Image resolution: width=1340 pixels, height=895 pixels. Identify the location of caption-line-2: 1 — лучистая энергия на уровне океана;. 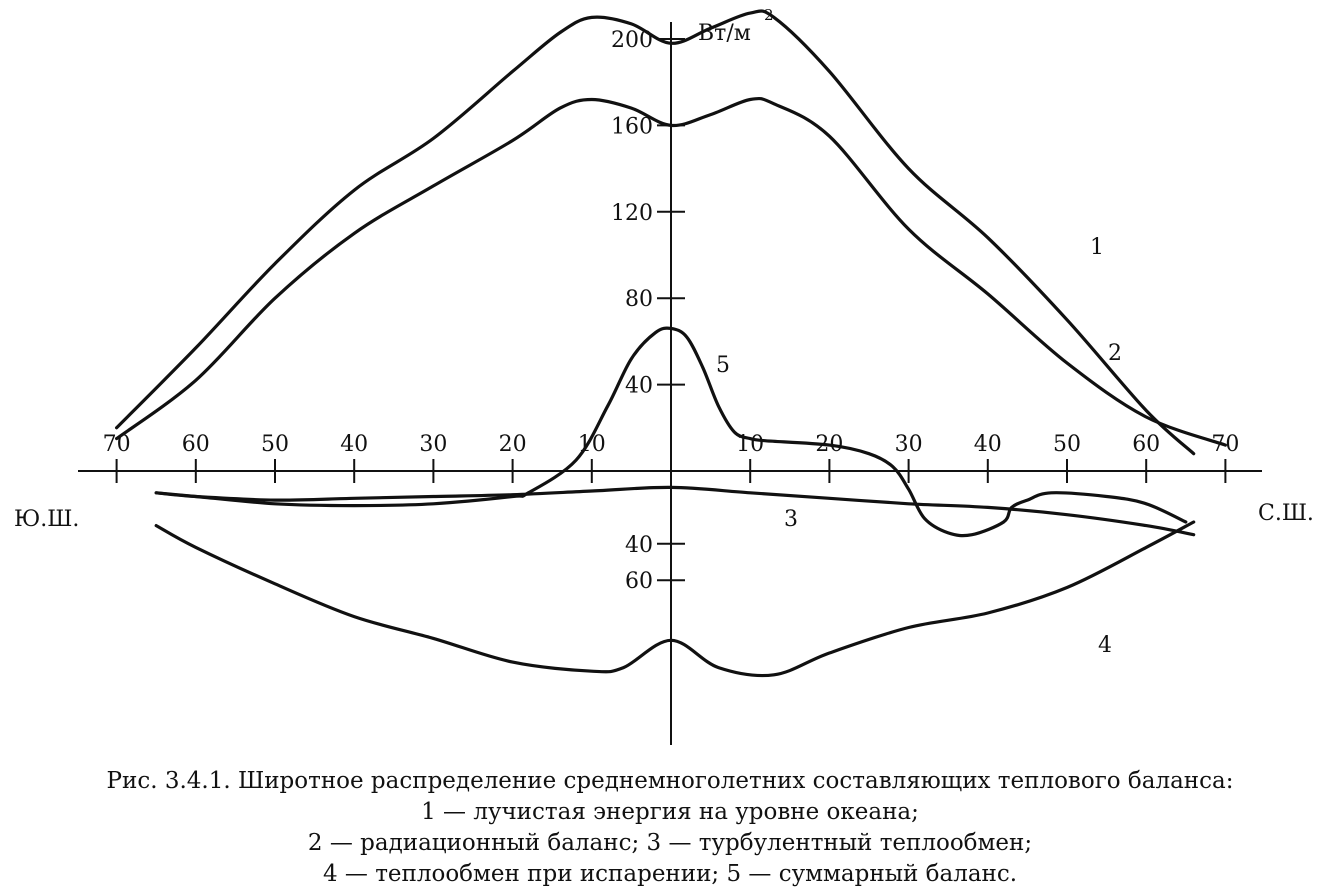
(670, 812).